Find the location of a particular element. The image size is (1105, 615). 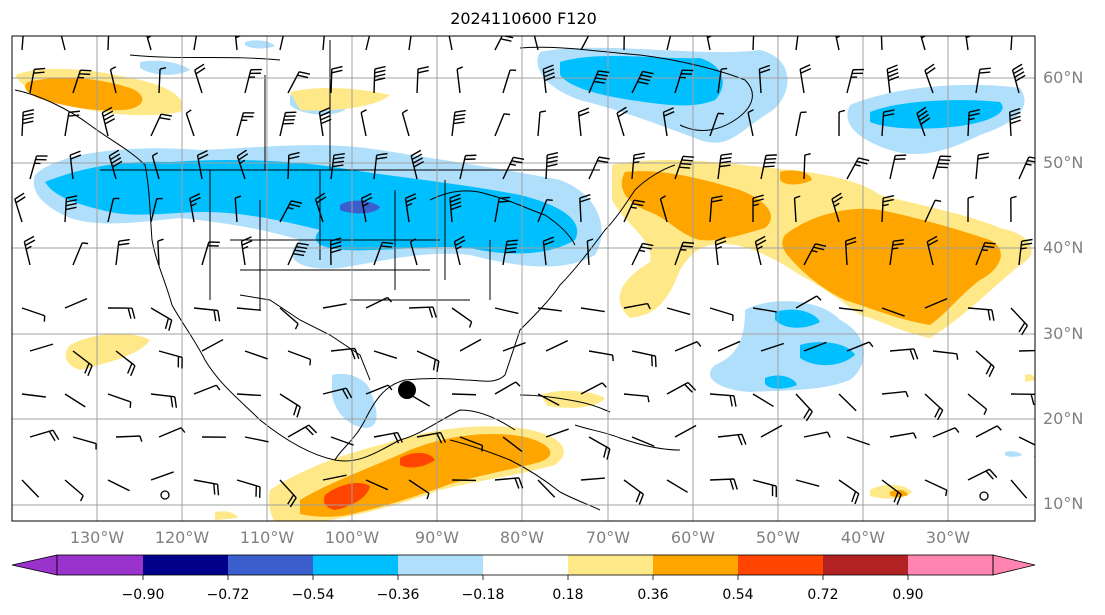

dark-blue-shading is located at coordinates (360, 207).